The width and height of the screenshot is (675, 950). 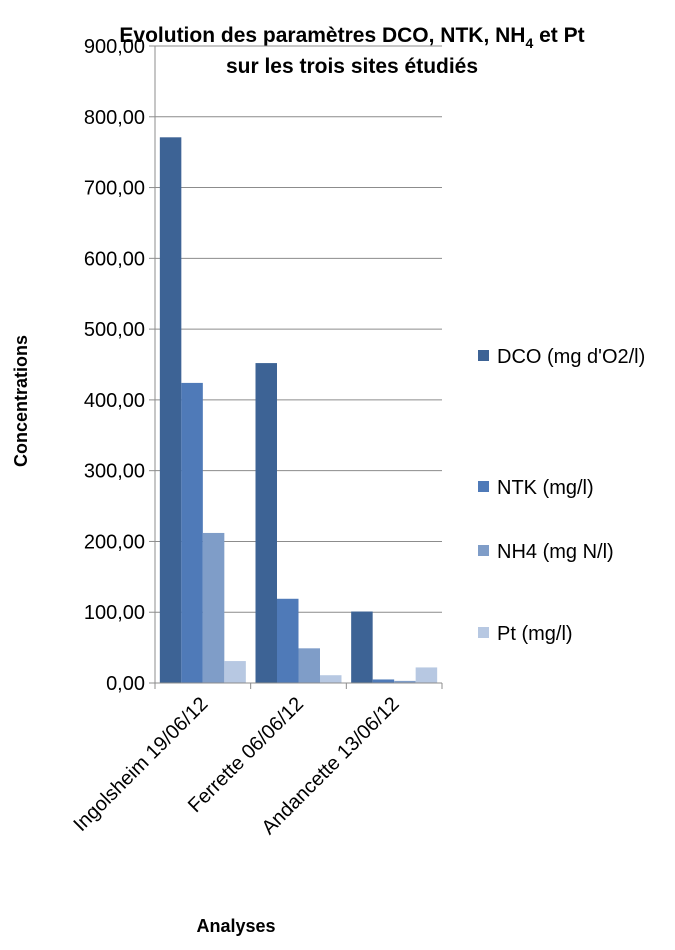 What do you see at coordinates (555, 552) in the screenshot?
I see `legend-label: NH4 (mg N/l)` at bounding box center [555, 552].